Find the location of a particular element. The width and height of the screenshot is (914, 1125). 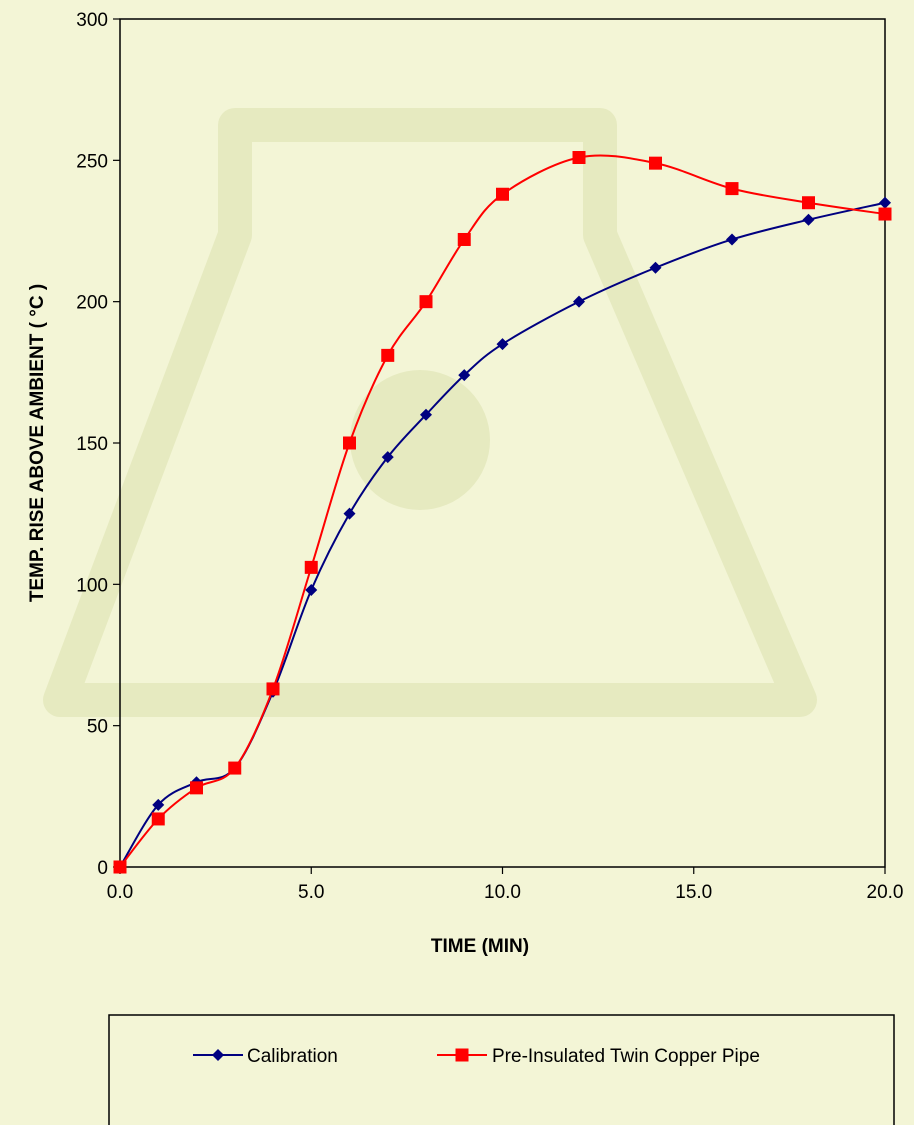

x-tick-label: 0.0 is located at coordinates (120, 892).